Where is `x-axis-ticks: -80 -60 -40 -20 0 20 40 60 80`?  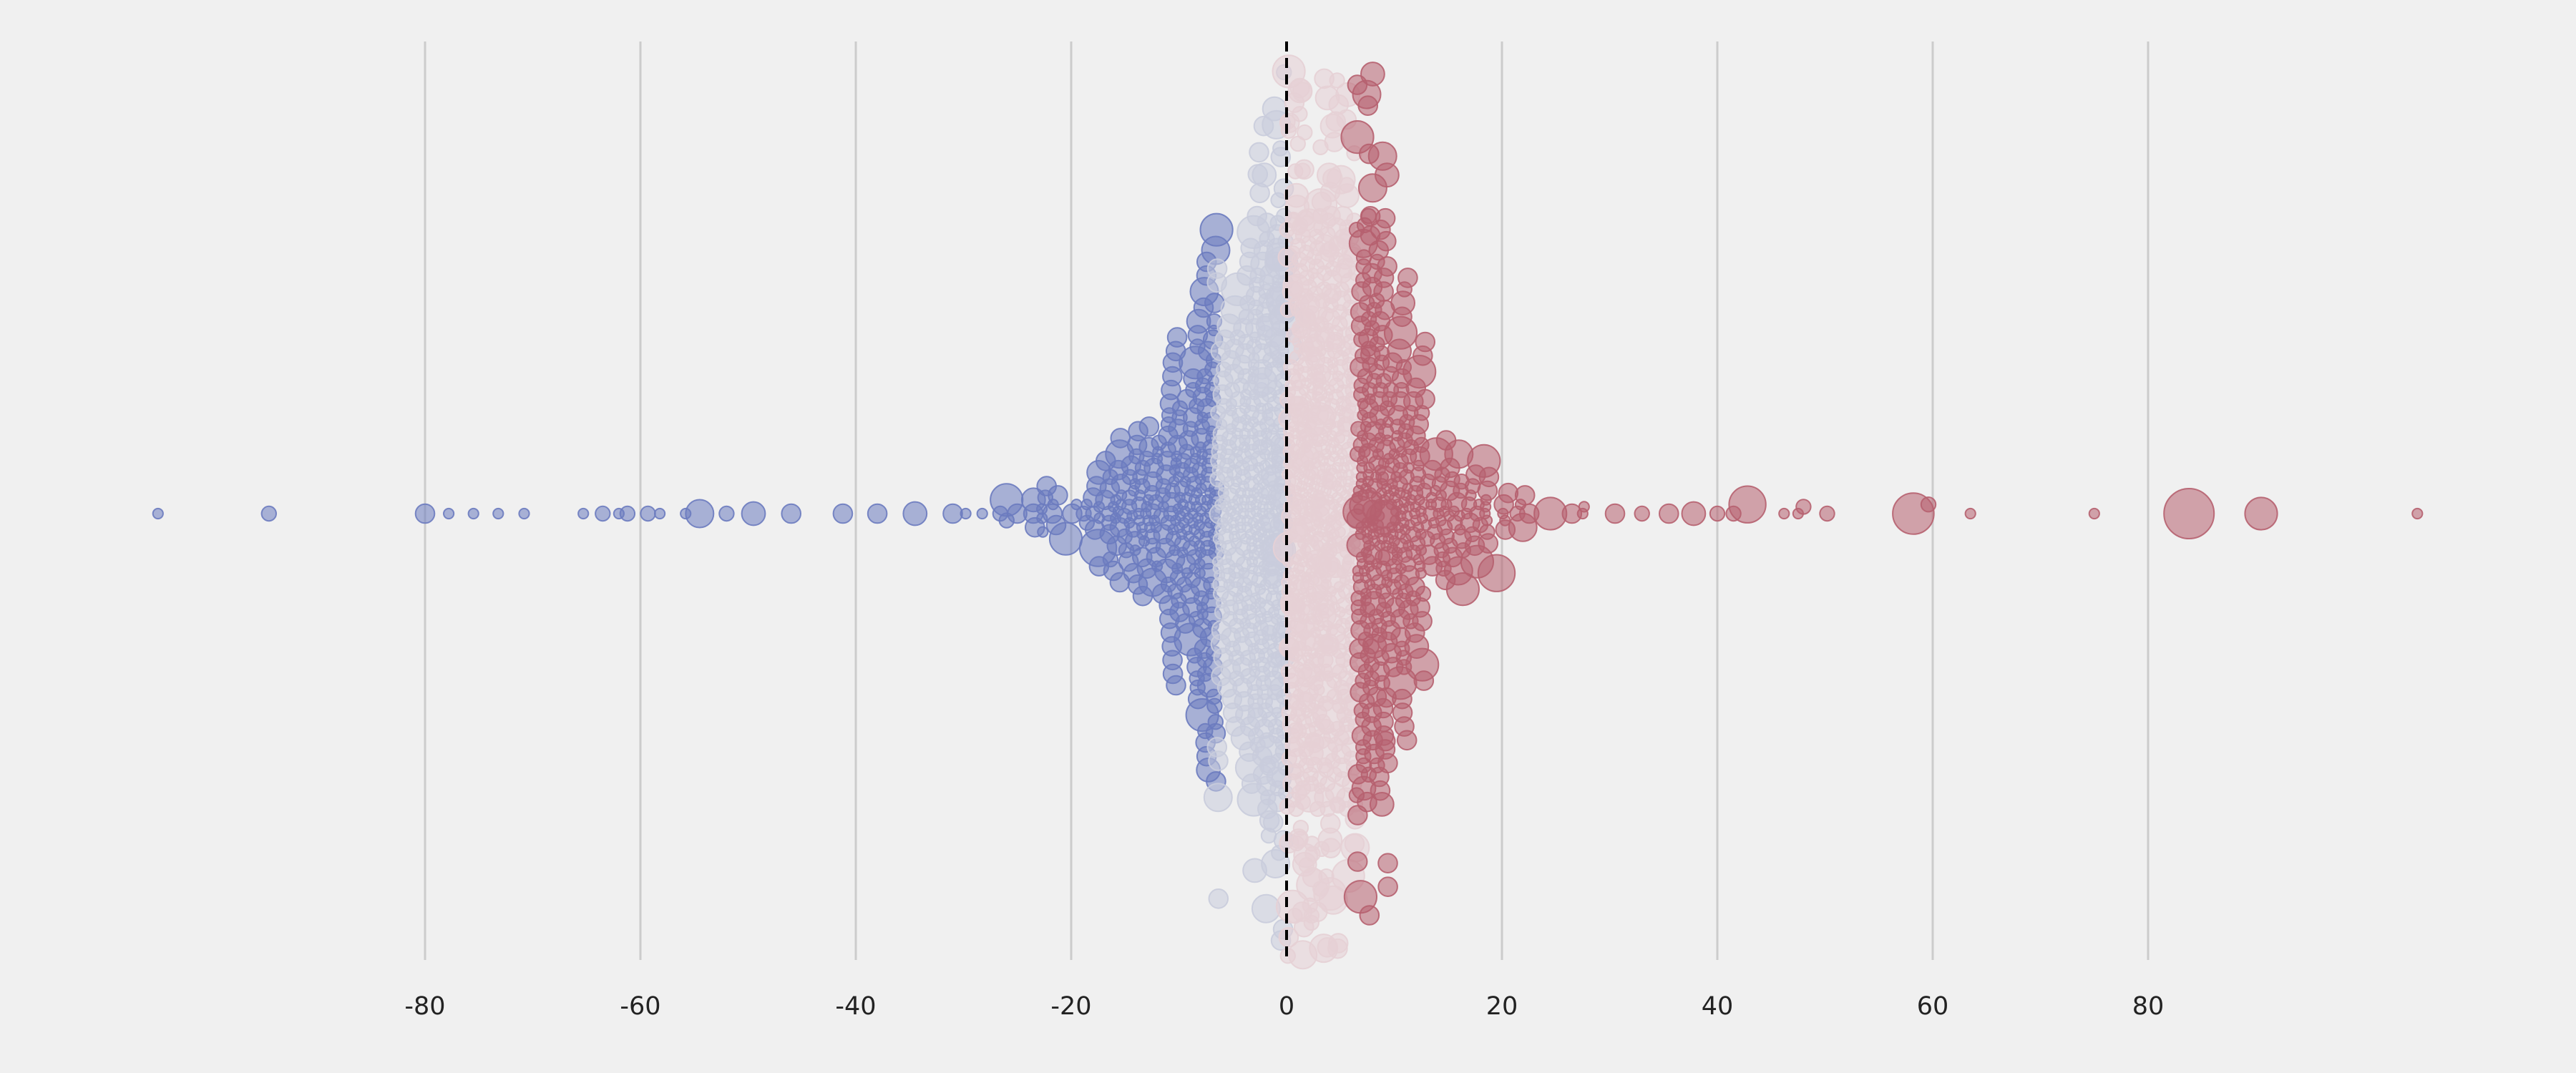
x-axis-ticks: -80 -60 -40 -20 0 20 40 60 80 is located at coordinates (1284, 1007).